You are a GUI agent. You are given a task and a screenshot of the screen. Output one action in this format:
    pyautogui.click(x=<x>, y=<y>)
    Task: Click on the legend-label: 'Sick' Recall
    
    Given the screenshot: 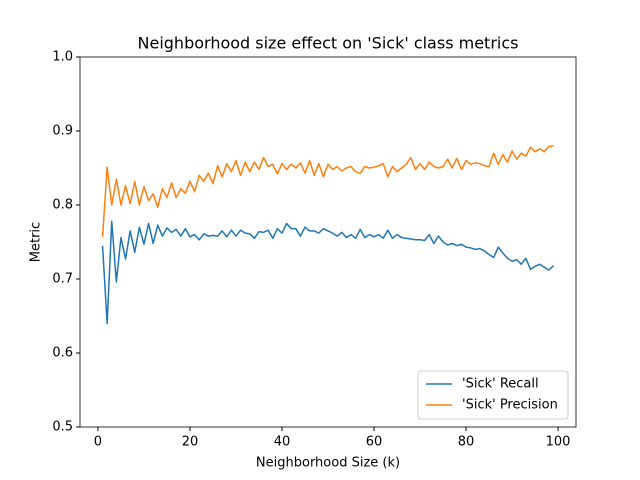 What is the action you would take?
    pyautogui.click(x=500, y=384)
    